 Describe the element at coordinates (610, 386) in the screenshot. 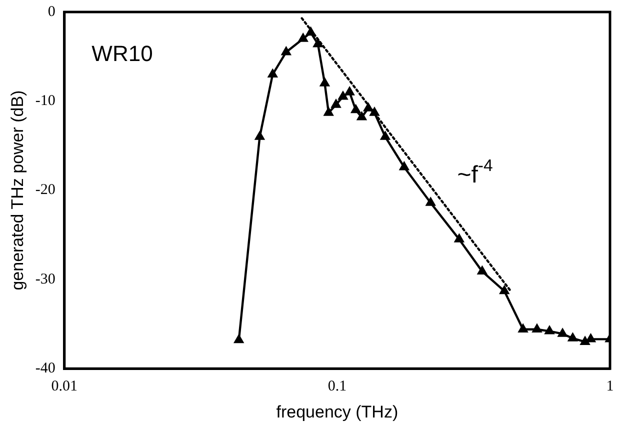

I see `x-tick-label: 1` at that location.